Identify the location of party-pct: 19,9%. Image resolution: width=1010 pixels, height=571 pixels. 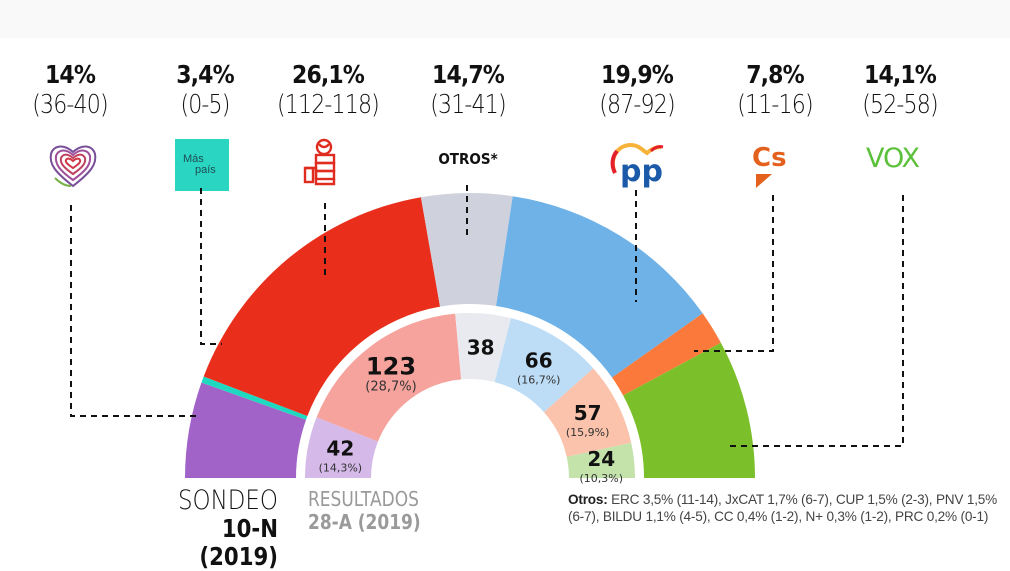
(637, 74).